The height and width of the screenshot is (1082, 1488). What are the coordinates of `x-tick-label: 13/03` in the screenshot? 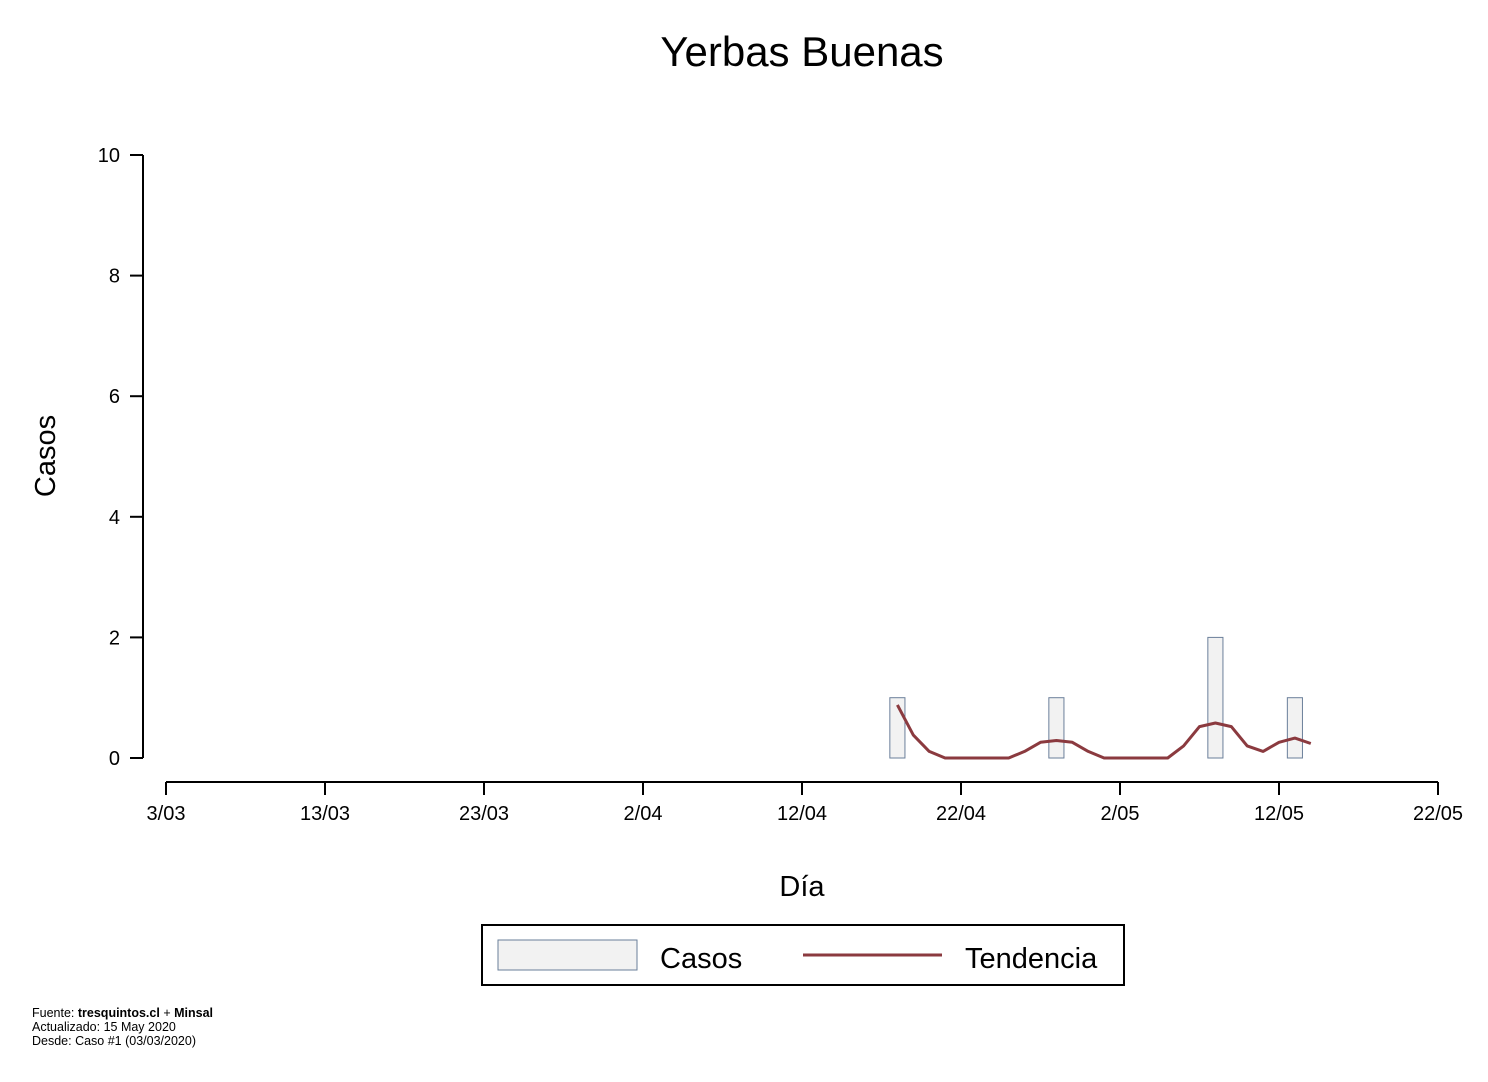 It's located at (325, 814).